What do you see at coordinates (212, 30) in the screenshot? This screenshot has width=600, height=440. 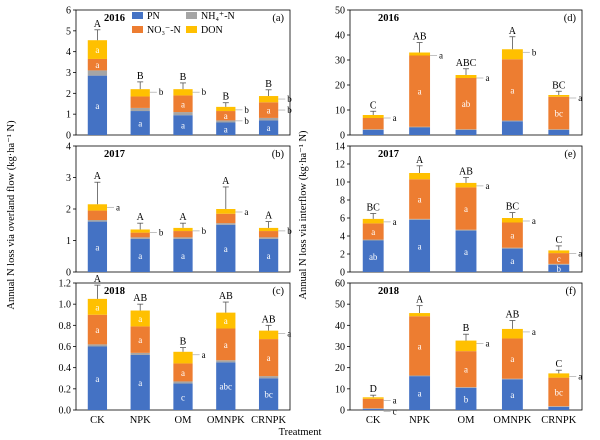 I see `legend-label-don: DON` at bounding box center [212, 30].